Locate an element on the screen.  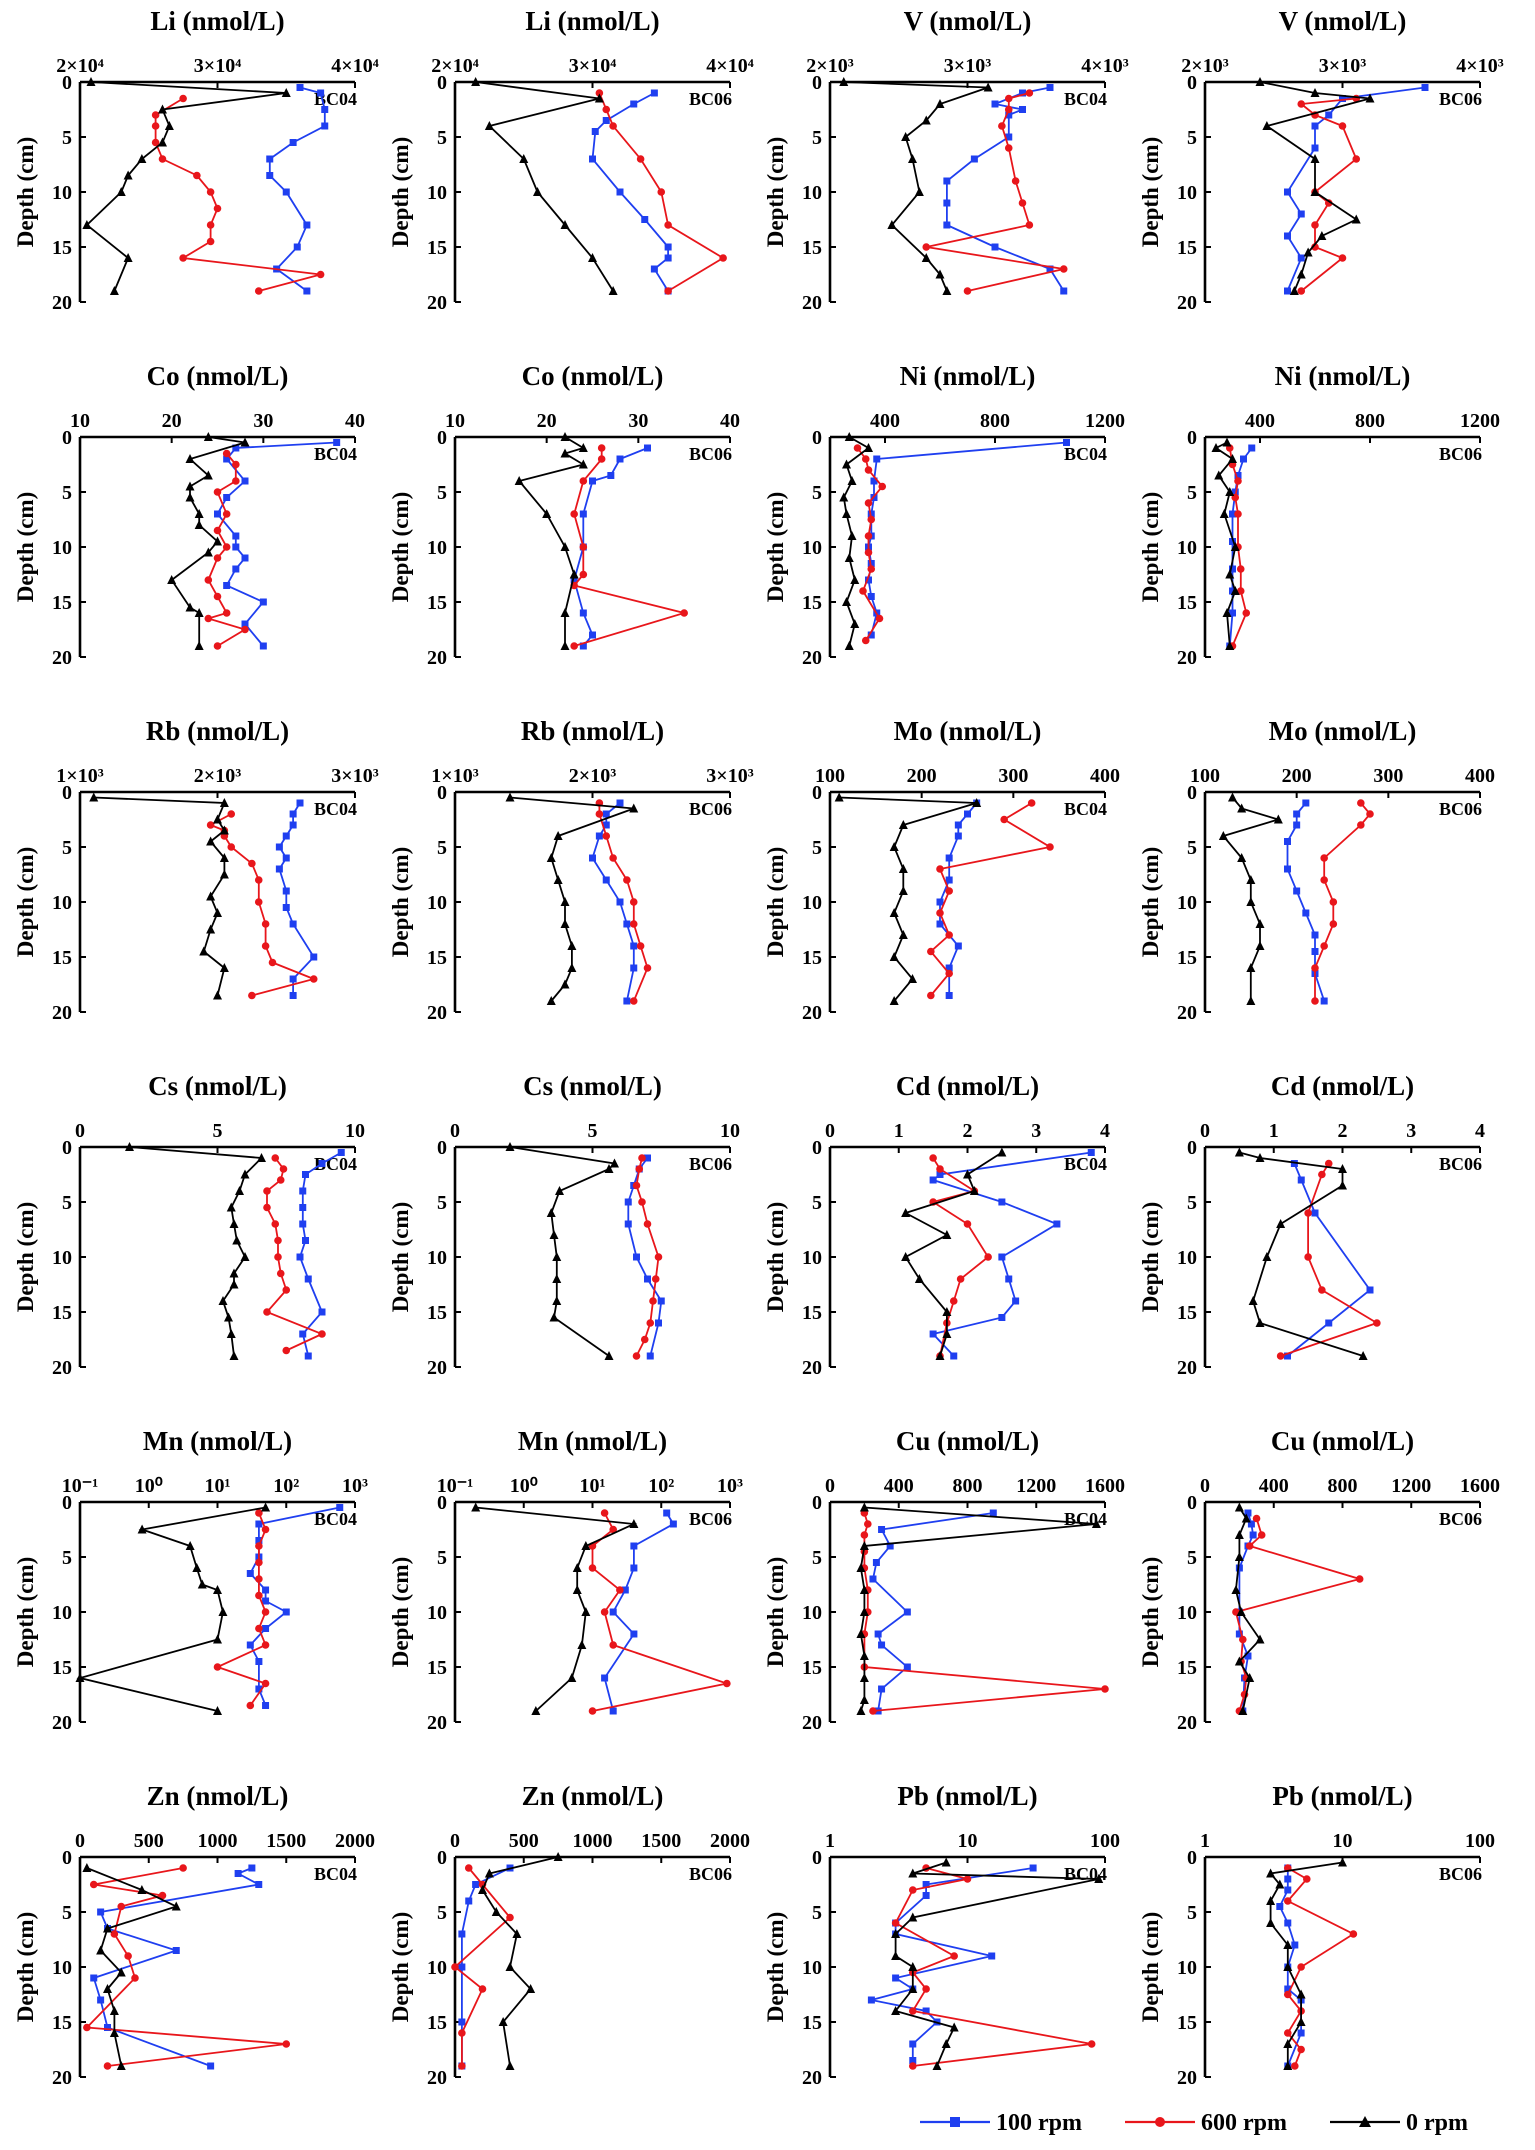
series-line-0rpm is located at coordinates (563, 1251).